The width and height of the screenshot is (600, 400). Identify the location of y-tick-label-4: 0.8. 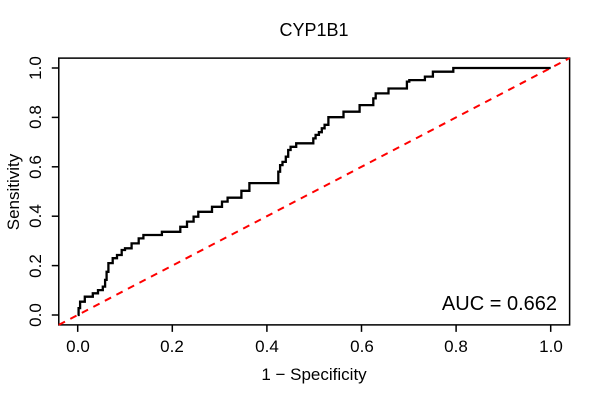
(35, 117).